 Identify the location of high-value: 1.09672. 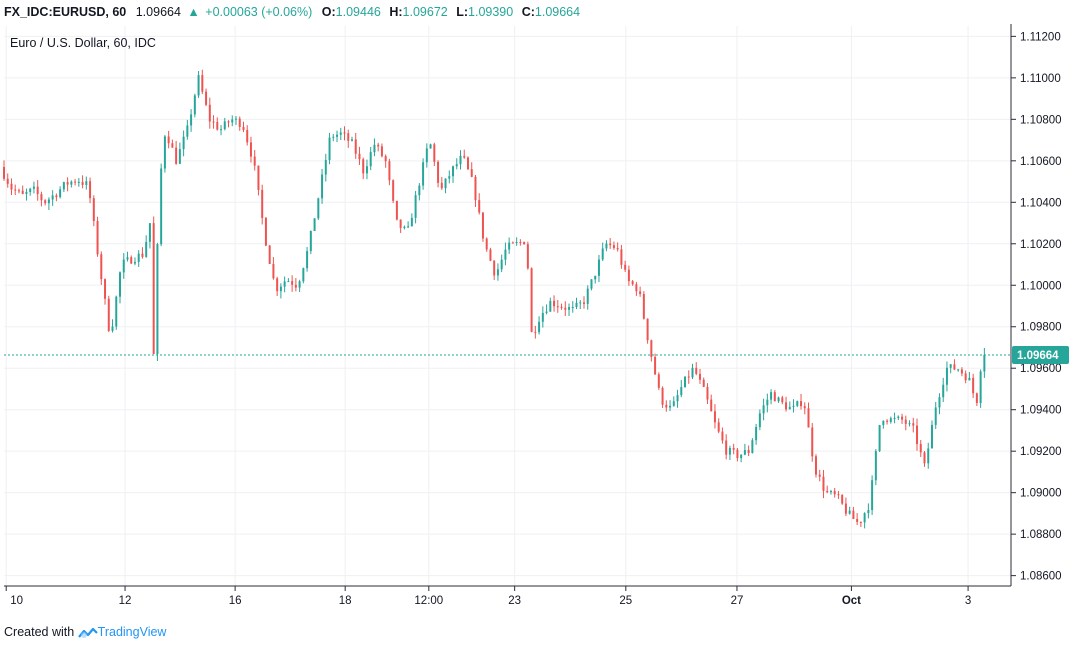
(425, 12).